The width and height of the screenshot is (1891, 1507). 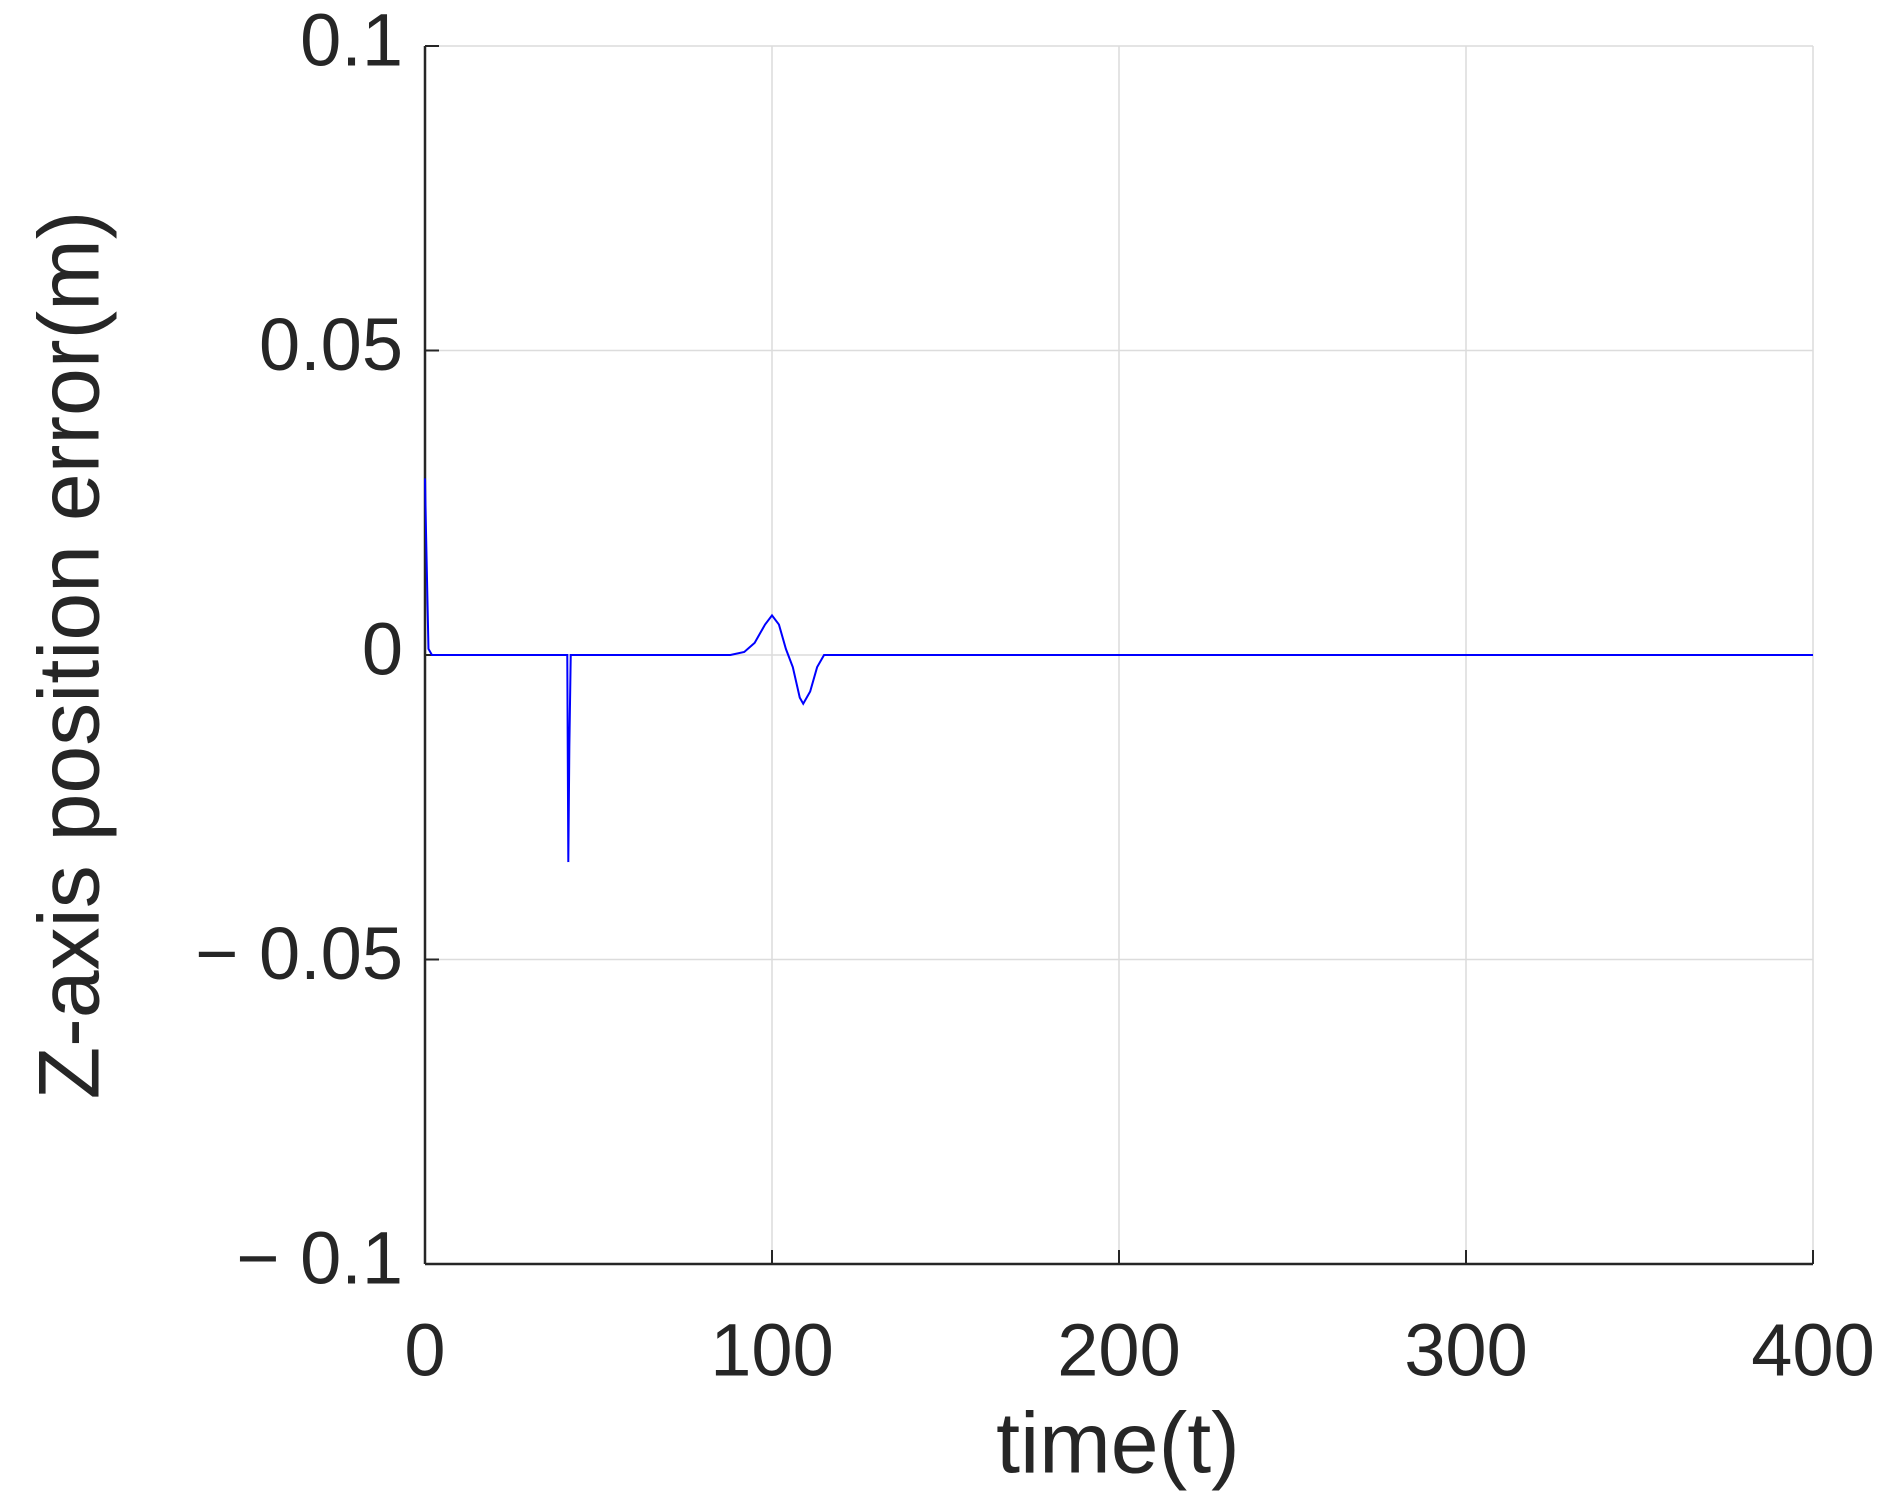 I want to click on y-tick-label: − 0.05, so click(x=299, y=953).